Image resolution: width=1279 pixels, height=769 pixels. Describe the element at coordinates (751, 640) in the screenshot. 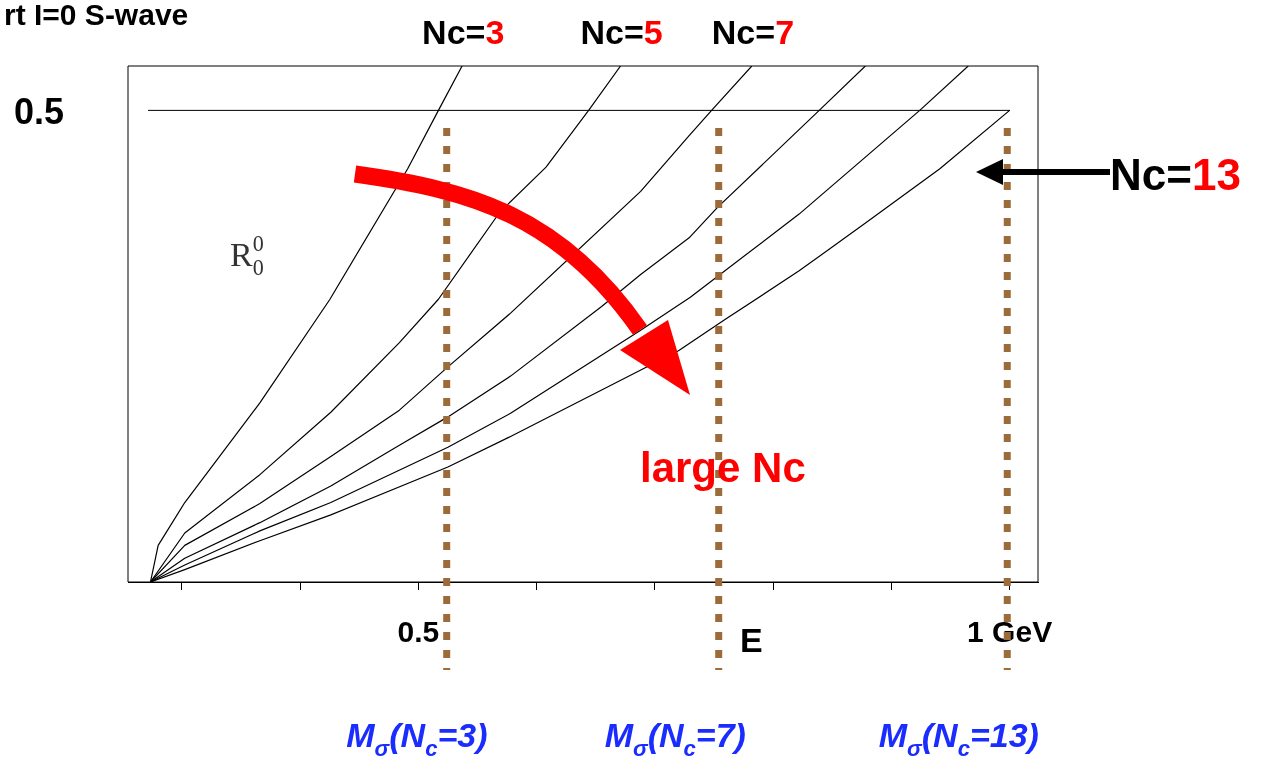

I see `x-axis-title: E` at that location.